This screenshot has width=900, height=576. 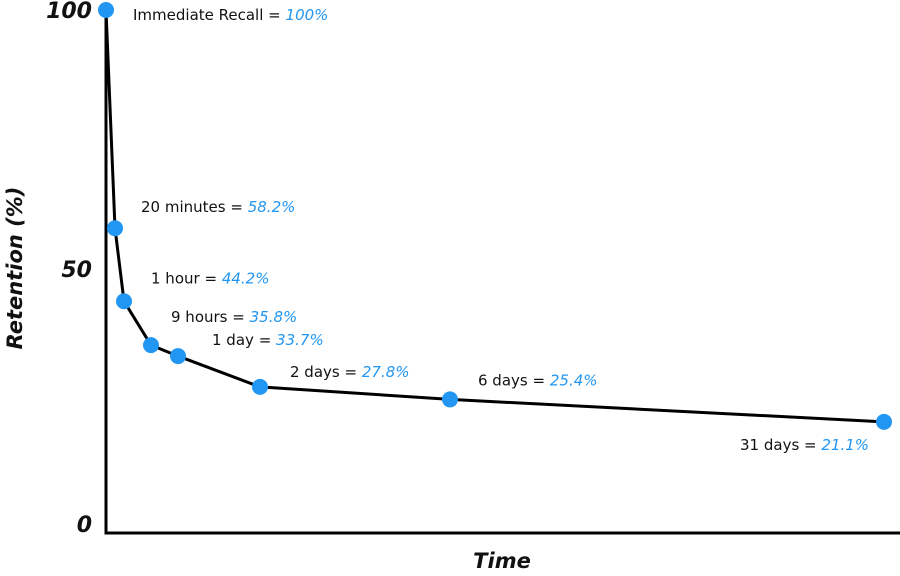 What do you see at coordinates (574, 380) in the screenshot?
I see `value-label: 25.4%` at bounding box center [574, 380].